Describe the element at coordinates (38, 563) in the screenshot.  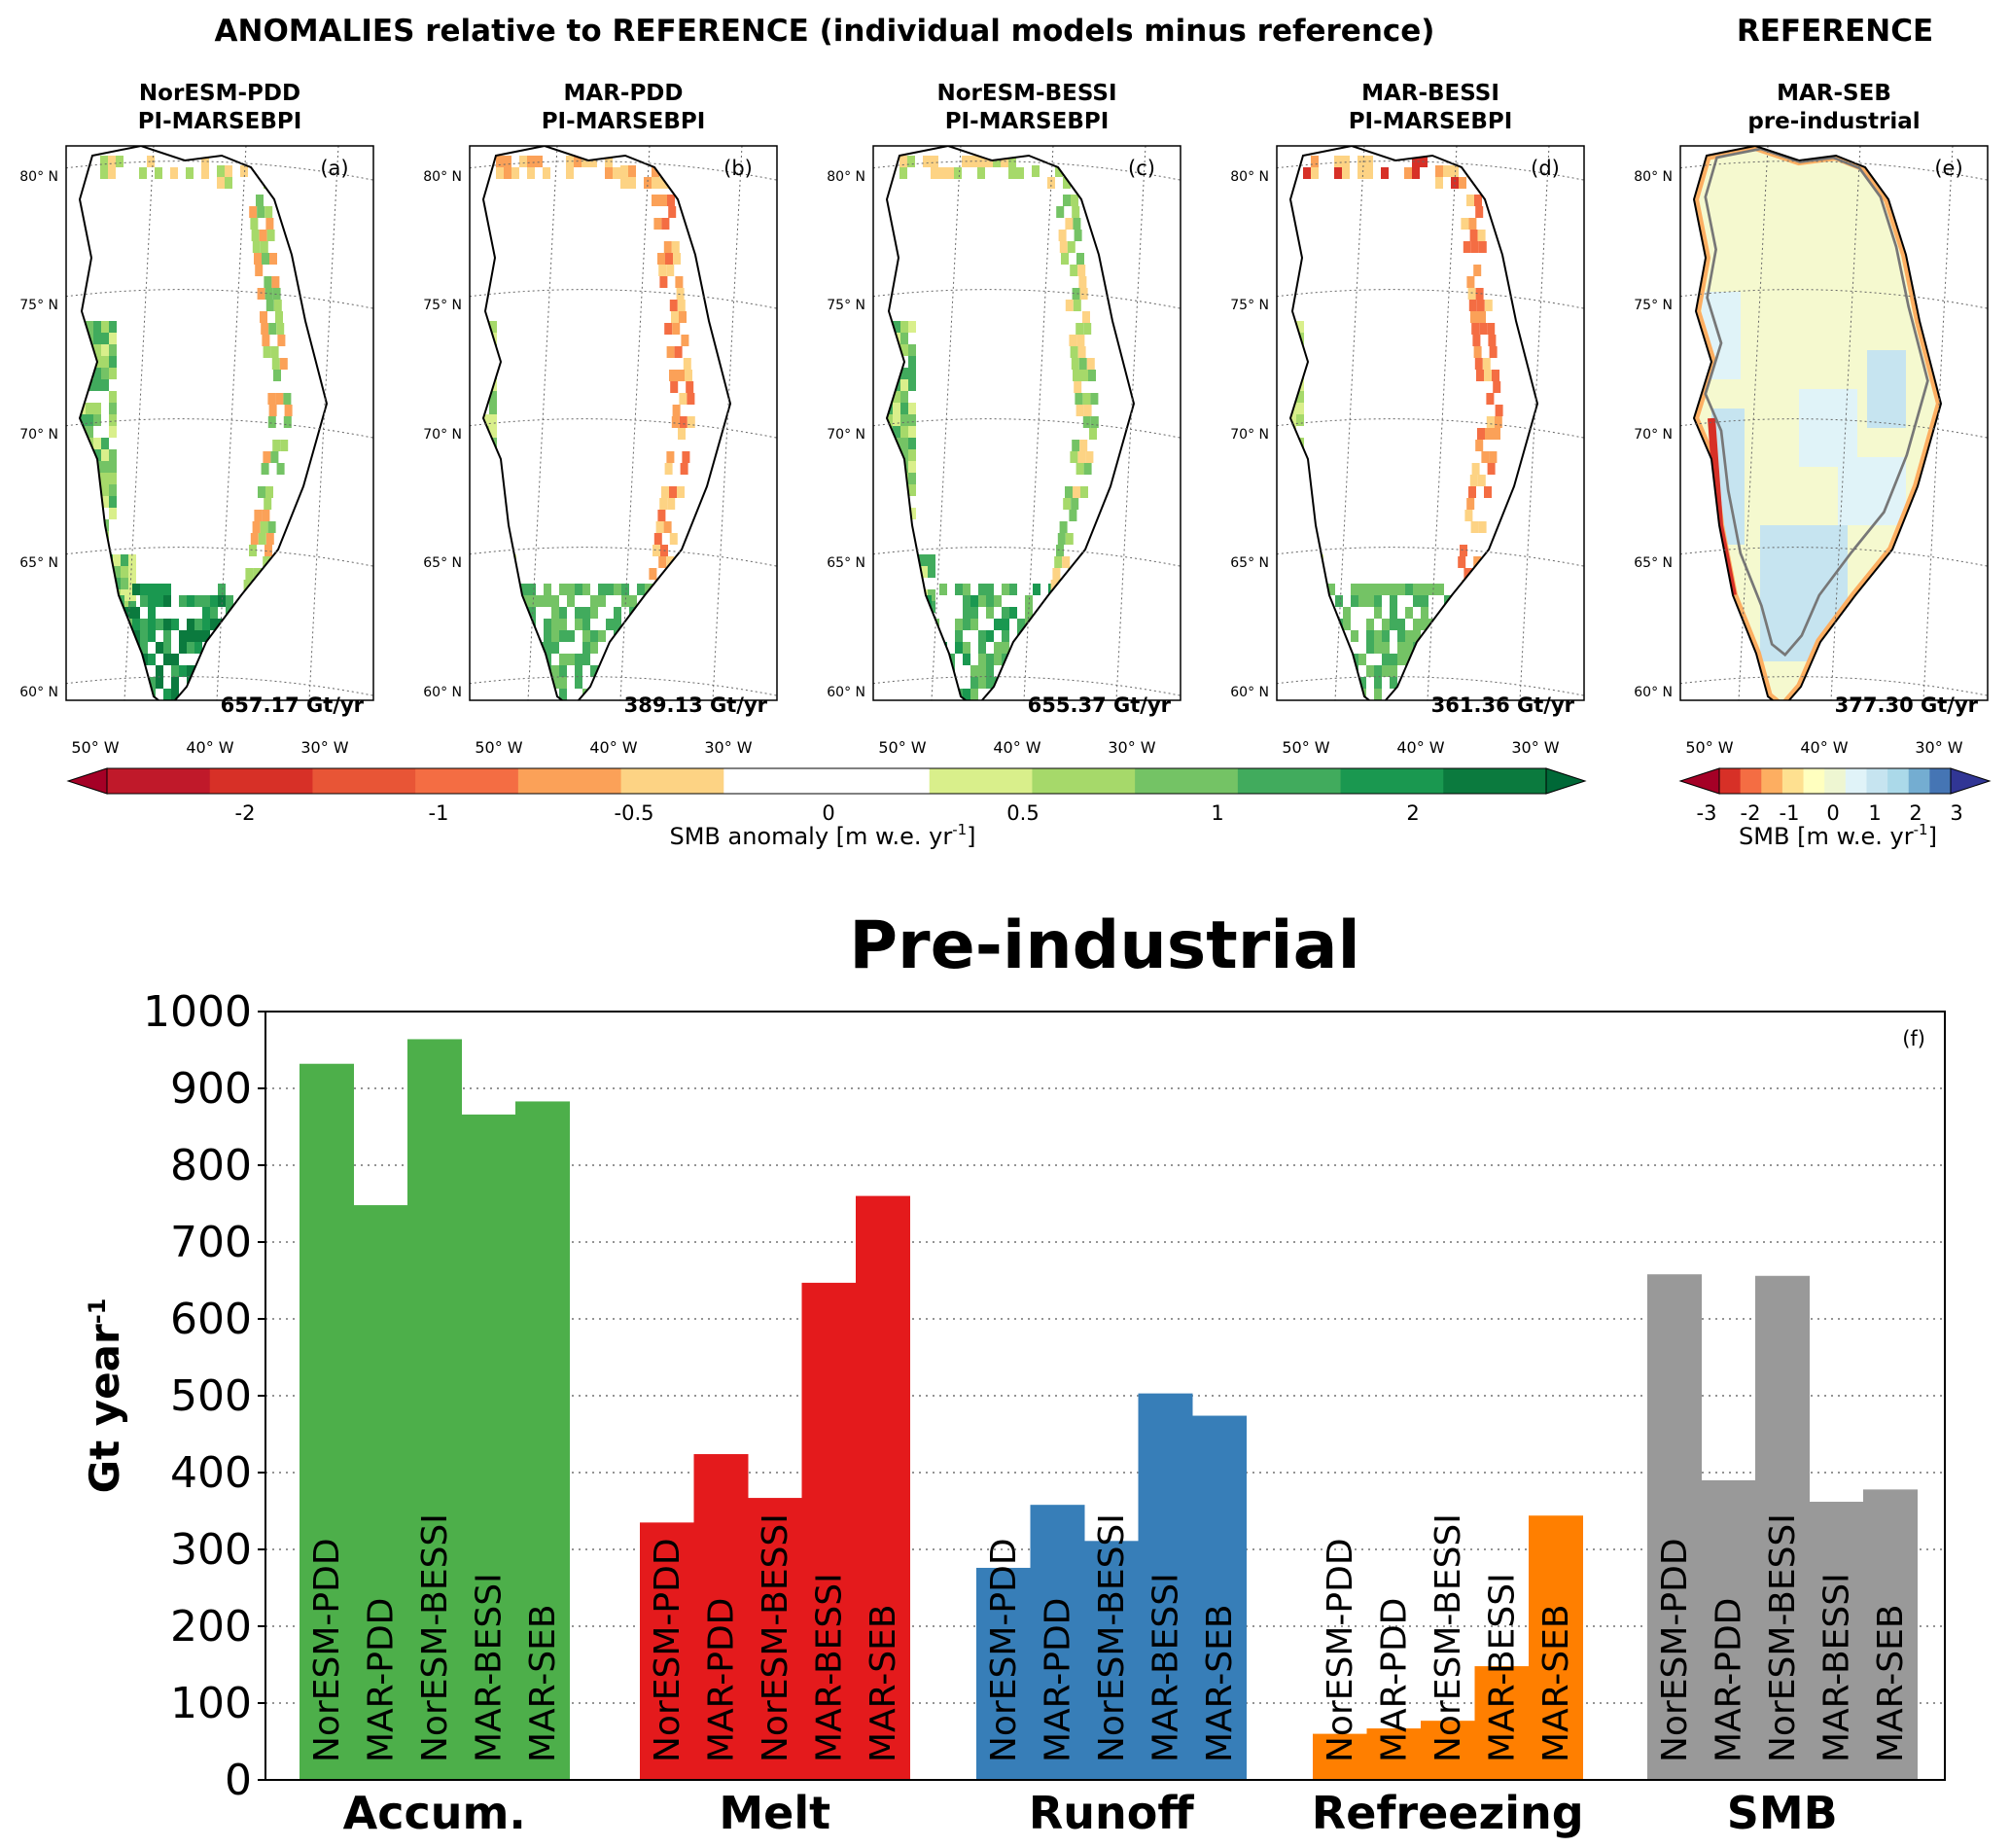
I see `latitude-label: 65° N` at that location.